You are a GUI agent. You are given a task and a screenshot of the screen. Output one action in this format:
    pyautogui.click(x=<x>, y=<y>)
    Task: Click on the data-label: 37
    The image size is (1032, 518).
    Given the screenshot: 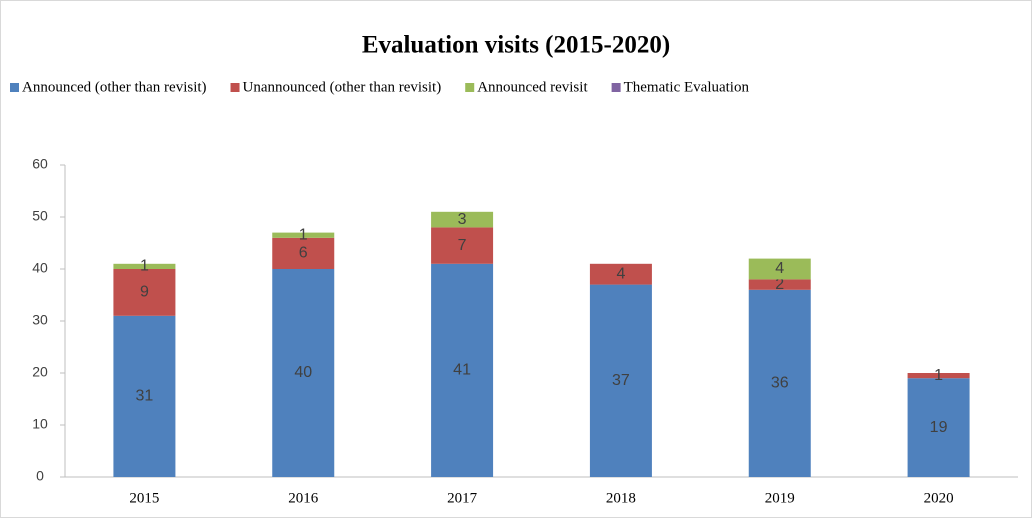 What is the action you would take?
    pyautogui.click(x=621, y=380)
    